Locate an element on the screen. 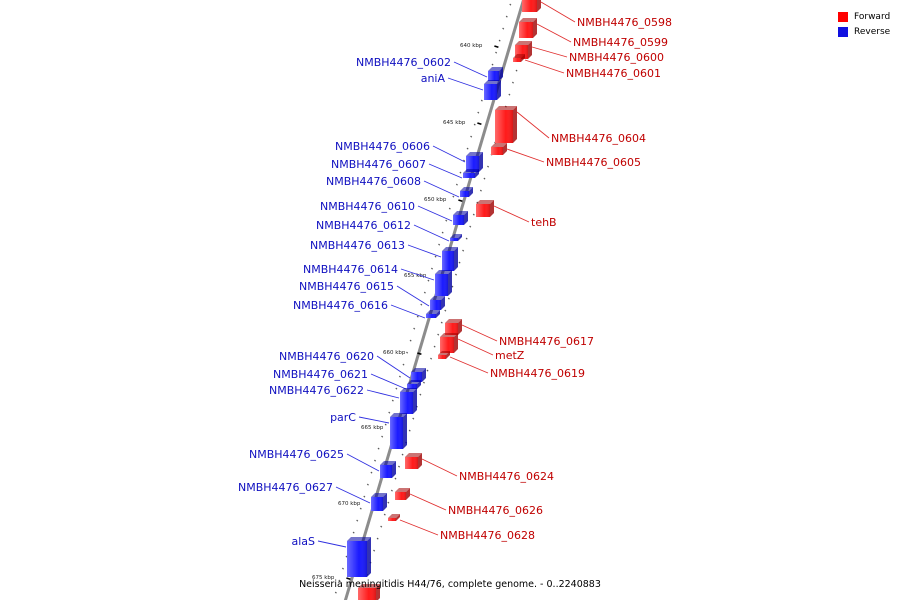 Image resolution: width=900 pixels, height=600 pixels. forward-gene-label: NMBH4476_0619 is located at coordinates (537, 373).